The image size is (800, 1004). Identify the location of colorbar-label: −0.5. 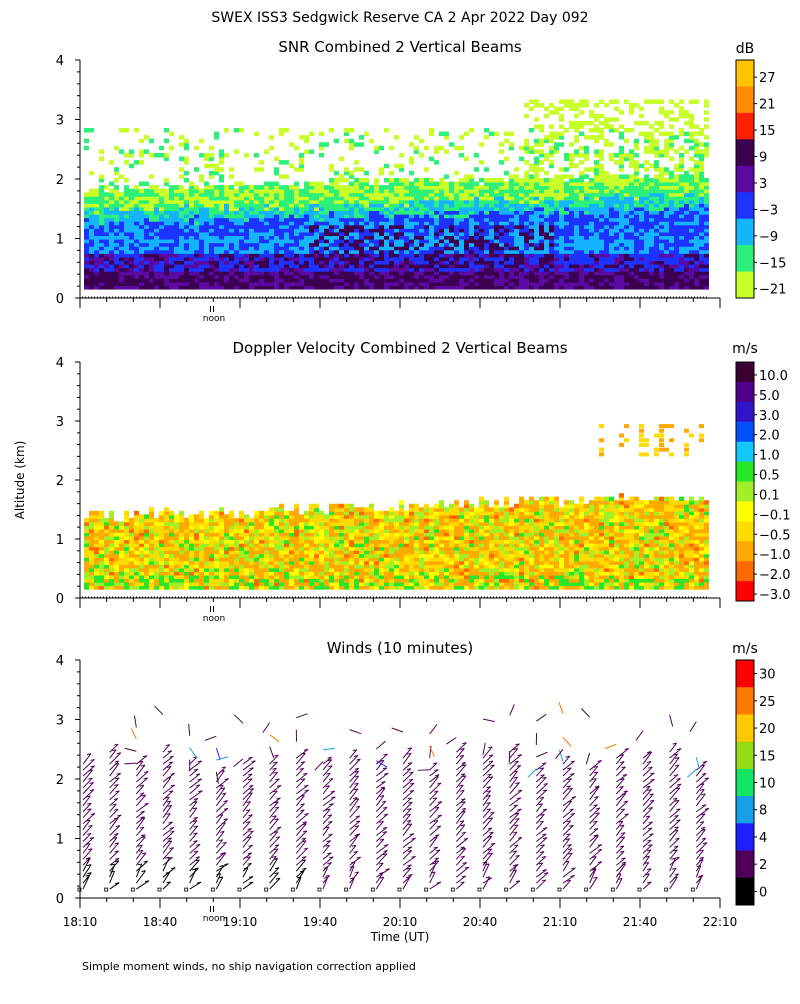
(775, 535).